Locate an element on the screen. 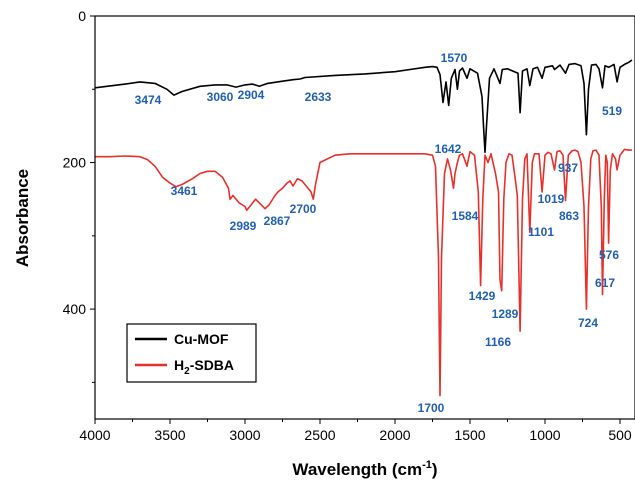 This screenshot has width=635, height=484. peak-label-2904: 2904 is located at coordinates (251, 95).